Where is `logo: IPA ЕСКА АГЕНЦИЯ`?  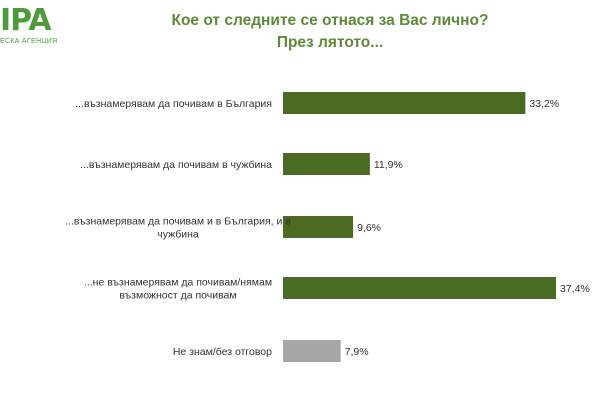
logo: IPA ЕСКА АГЕНЦИЯ is located at coordinates (45, 26).